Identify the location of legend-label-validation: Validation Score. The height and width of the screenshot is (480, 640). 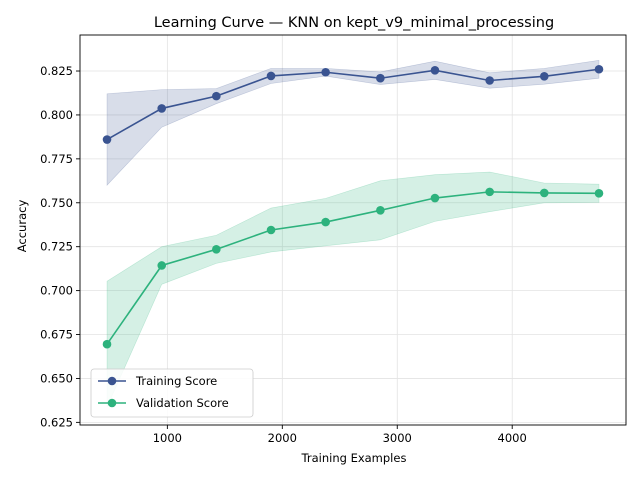
(182, 403).